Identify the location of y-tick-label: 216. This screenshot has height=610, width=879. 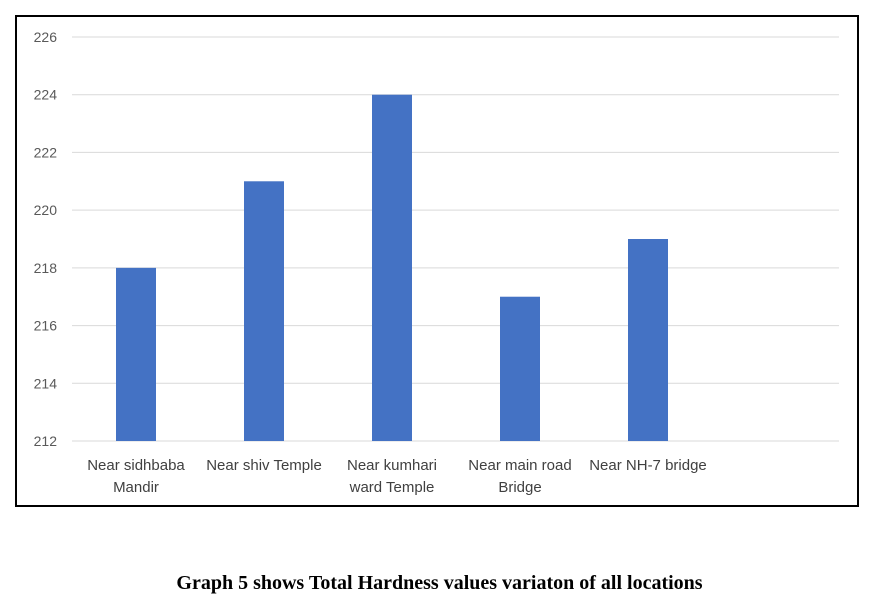
(46, 326).